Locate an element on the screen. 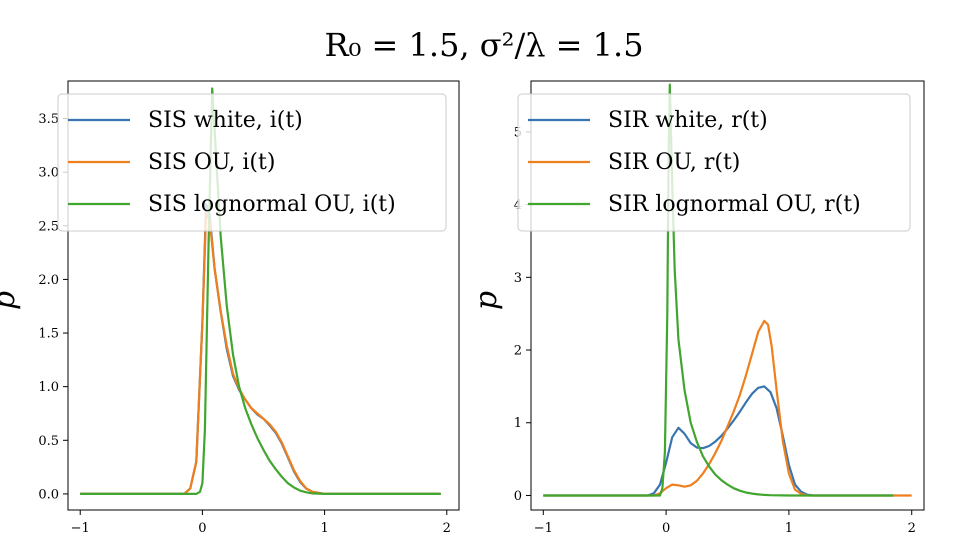  legend-entry-1: SIS white, i(t) is located at coordinates (225, 120).